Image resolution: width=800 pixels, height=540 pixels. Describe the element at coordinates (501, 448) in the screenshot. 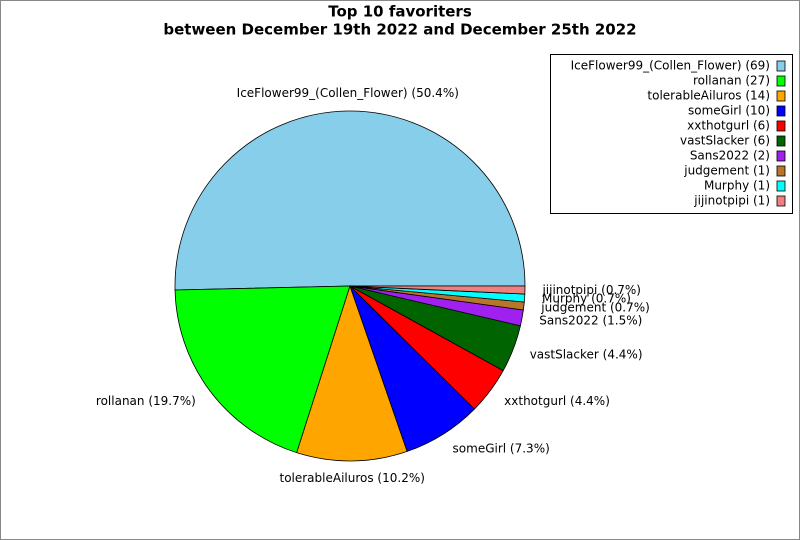

I see `slice-label: someGirl (7.3%)` at that location.